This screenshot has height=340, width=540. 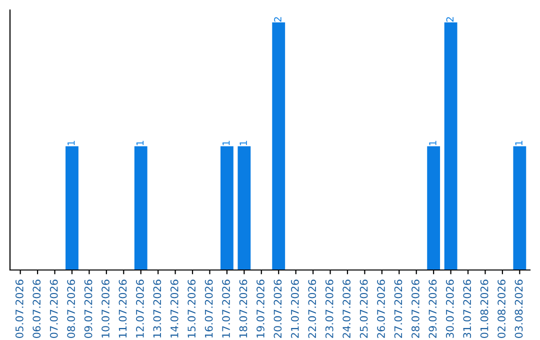 I want to click on x-tick-label: 06.07.2026, so click(x=36, y=309).